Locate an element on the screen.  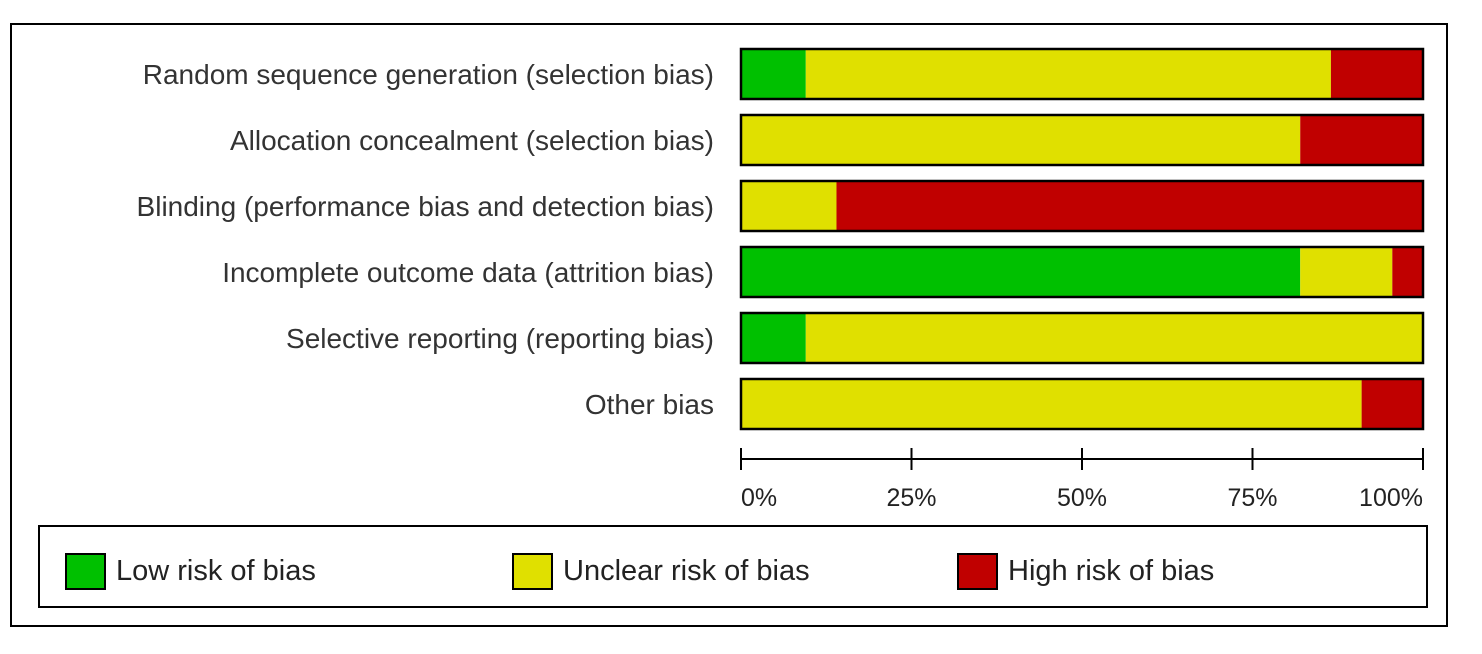
legend-item-unclear: Unclear risk of bias is located at coordinates (661, 571).